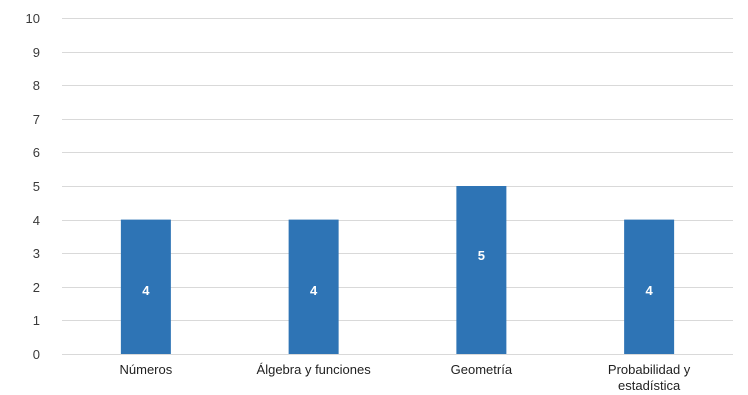 This screenshot has height=395, width=748. I want to click on y-tick-label: 0, so click(36, 354).